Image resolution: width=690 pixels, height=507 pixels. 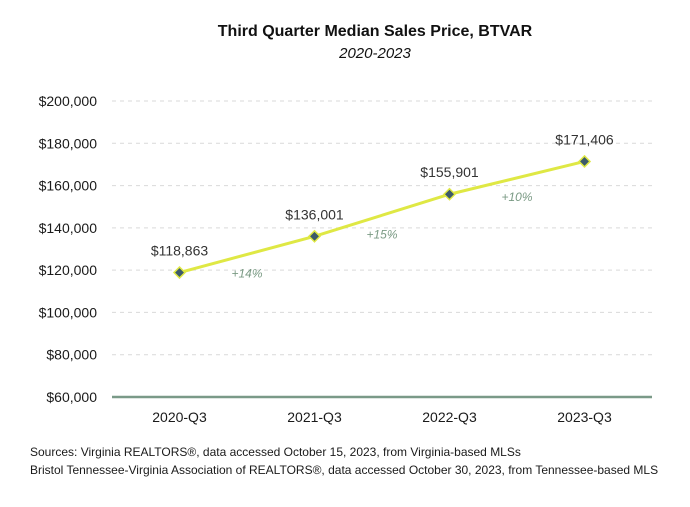 I want to click on growth-label: +10%, so click(x=516, y=197).